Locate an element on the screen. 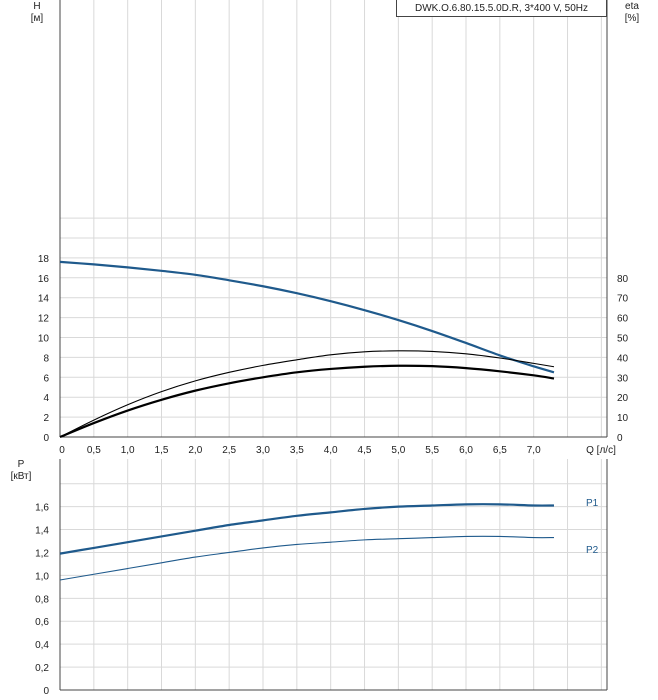 The width and height of the screenshot is (658, 700). h-tick-label: 14 is located at coordinates (44, 299).